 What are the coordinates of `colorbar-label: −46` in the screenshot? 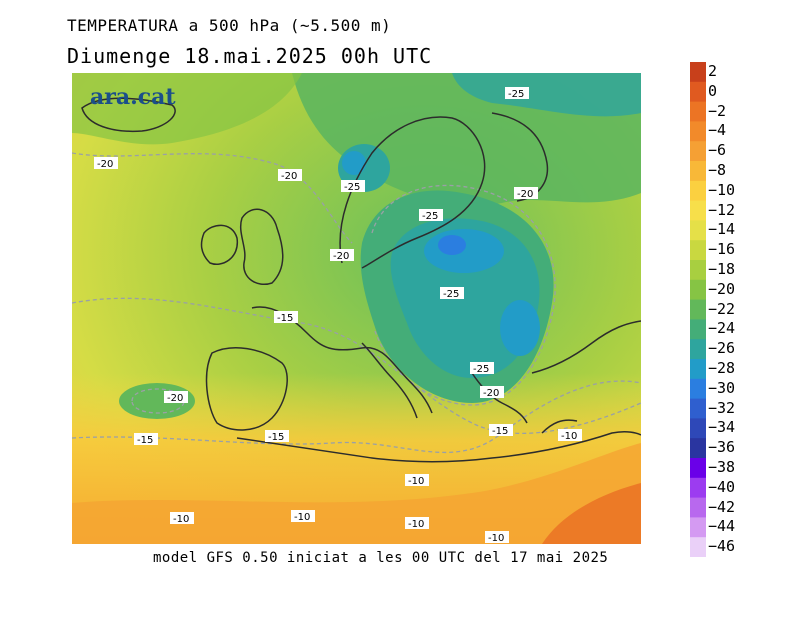 It's located at (722, 546).